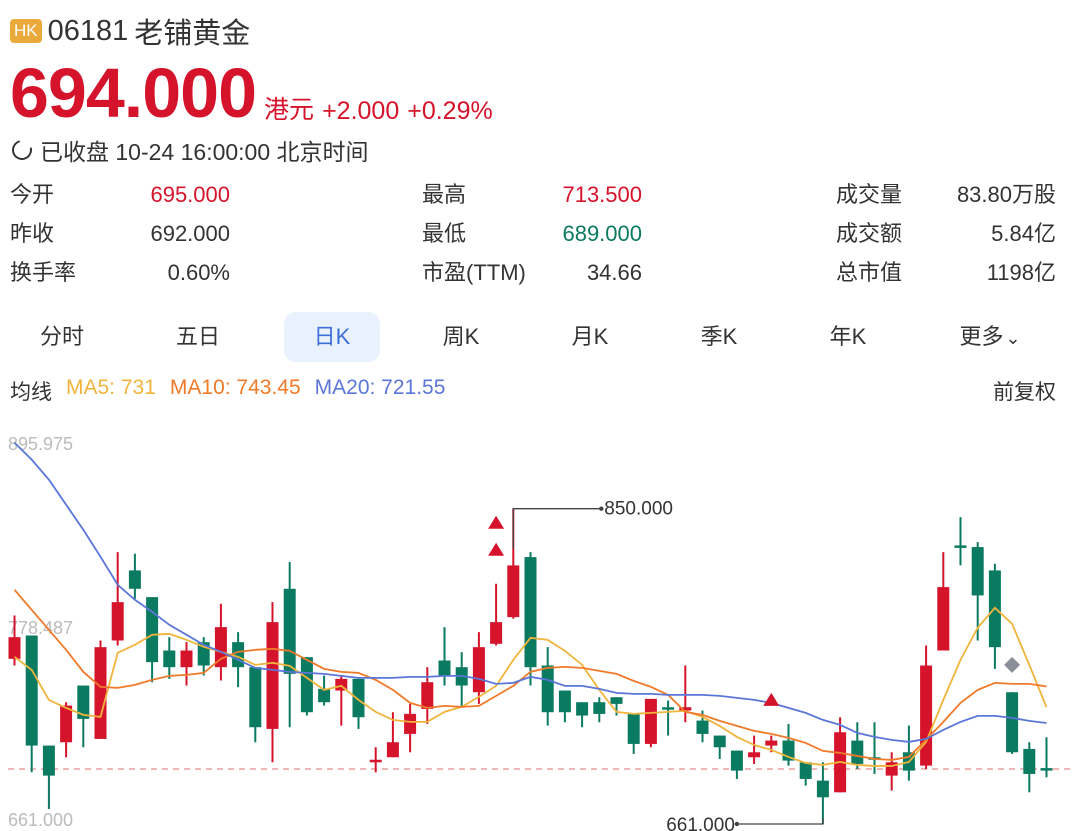 This screenshot has width=1080, height=831. What do you see at coordinates (848, 337) in the screenshot?
I see `tab-period: 年K` at bounding box center [848, 337].